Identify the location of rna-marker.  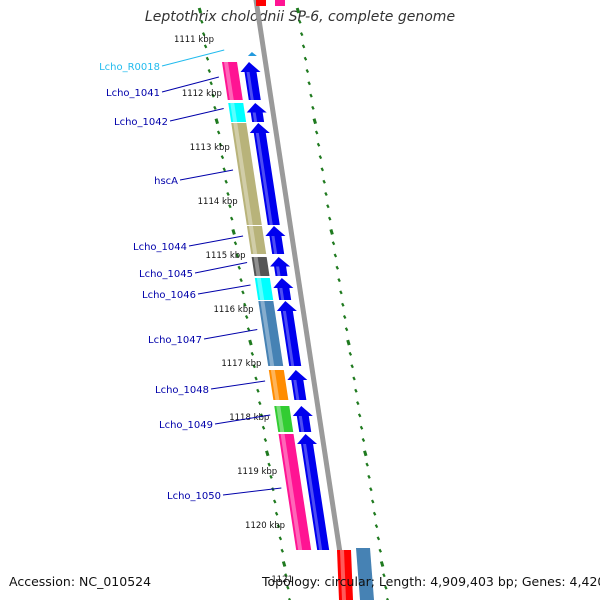
(252, 54).